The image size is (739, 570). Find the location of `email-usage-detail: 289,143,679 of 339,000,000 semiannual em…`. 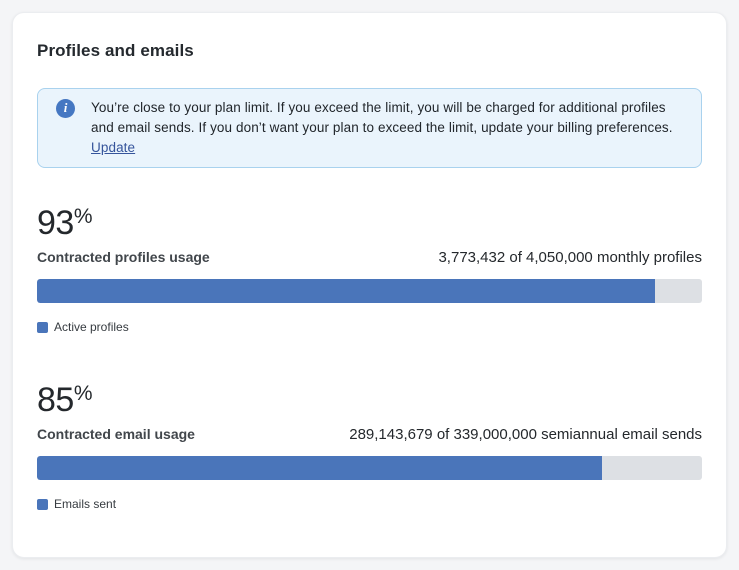

email-usage-detail: 289,143,679 of 339,000,000 semiannual em… is located at coordinates (525, 434).